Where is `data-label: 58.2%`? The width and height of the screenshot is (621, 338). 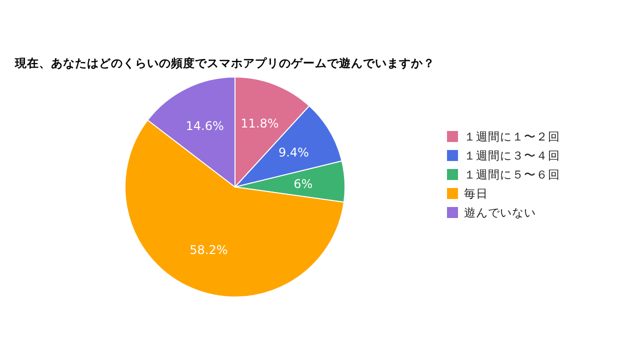 data-label: 58.2% is located at coordinates (209, 250).